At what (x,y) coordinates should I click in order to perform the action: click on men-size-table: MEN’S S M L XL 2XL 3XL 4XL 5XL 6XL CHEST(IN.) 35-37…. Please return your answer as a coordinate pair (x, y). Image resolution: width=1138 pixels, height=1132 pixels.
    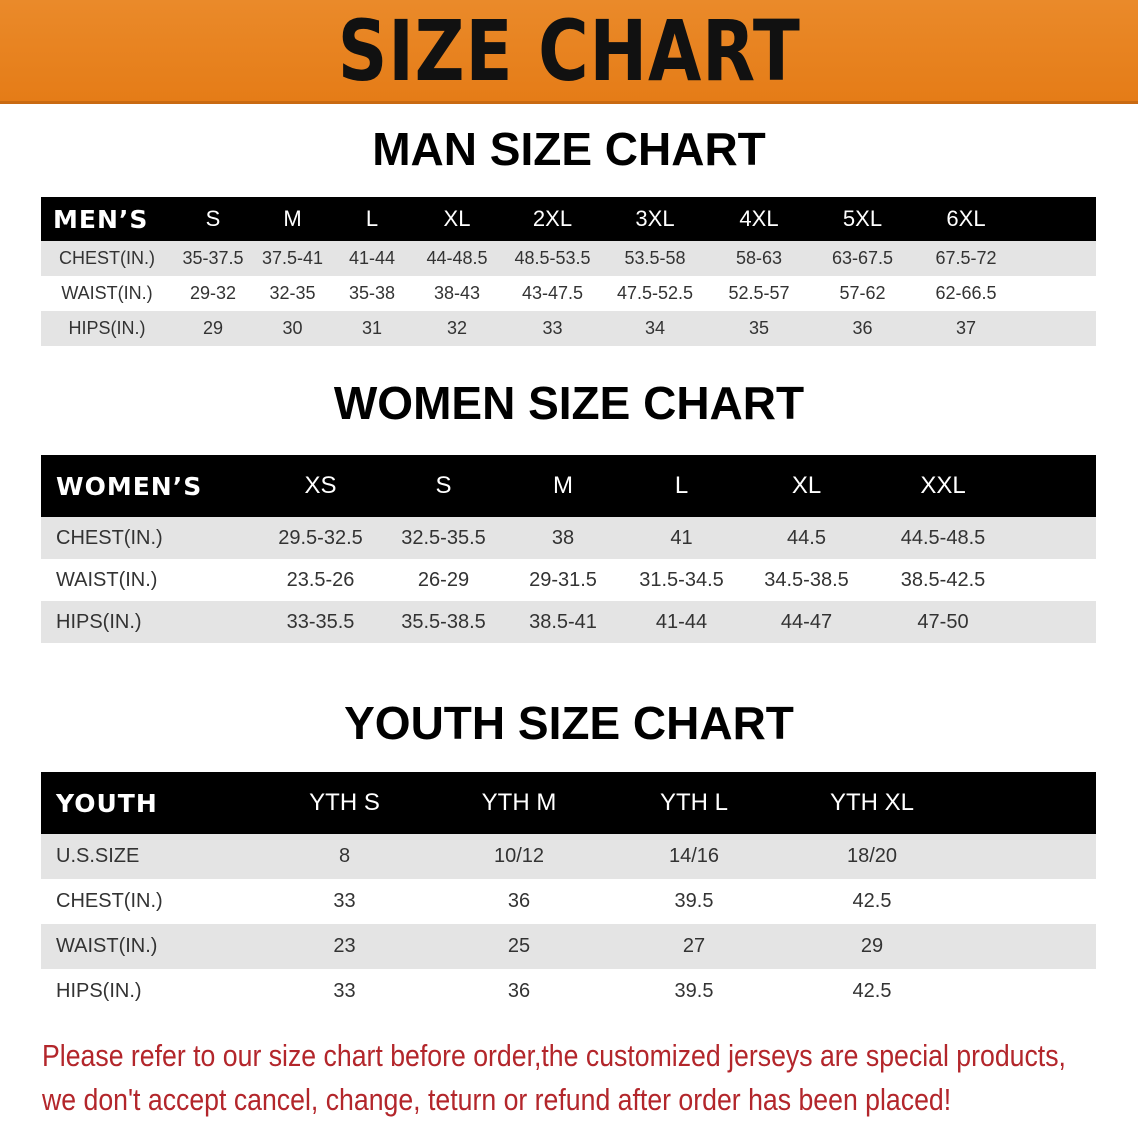
    Looking at the image, I should click on (568, 271).